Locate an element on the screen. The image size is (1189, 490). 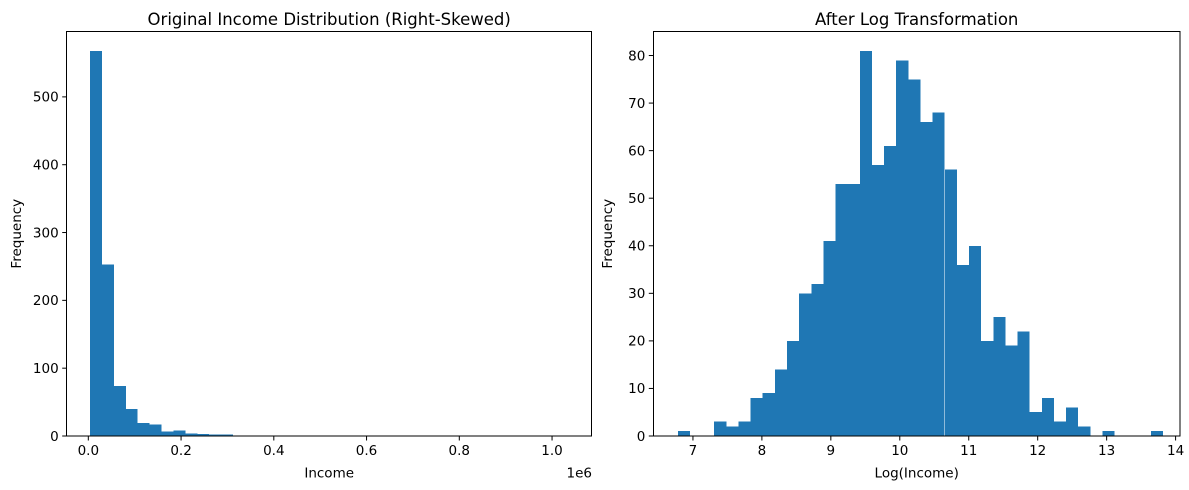
y-tick-label: 20 is located at coordinates (636, 342).